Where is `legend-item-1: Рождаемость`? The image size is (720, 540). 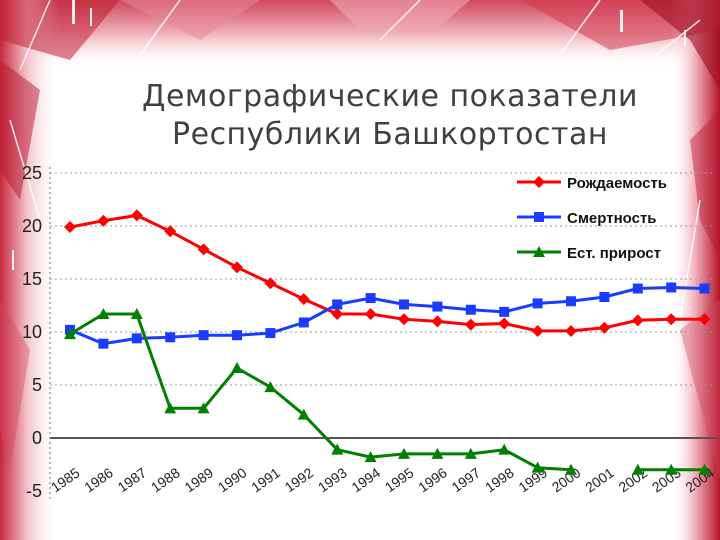 legend-item-1: Рождаемость is located at coordinates (592, 183).